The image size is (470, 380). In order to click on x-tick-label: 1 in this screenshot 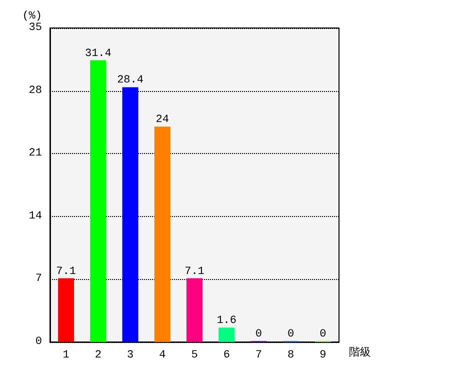, I will do `click(66, 356)`.